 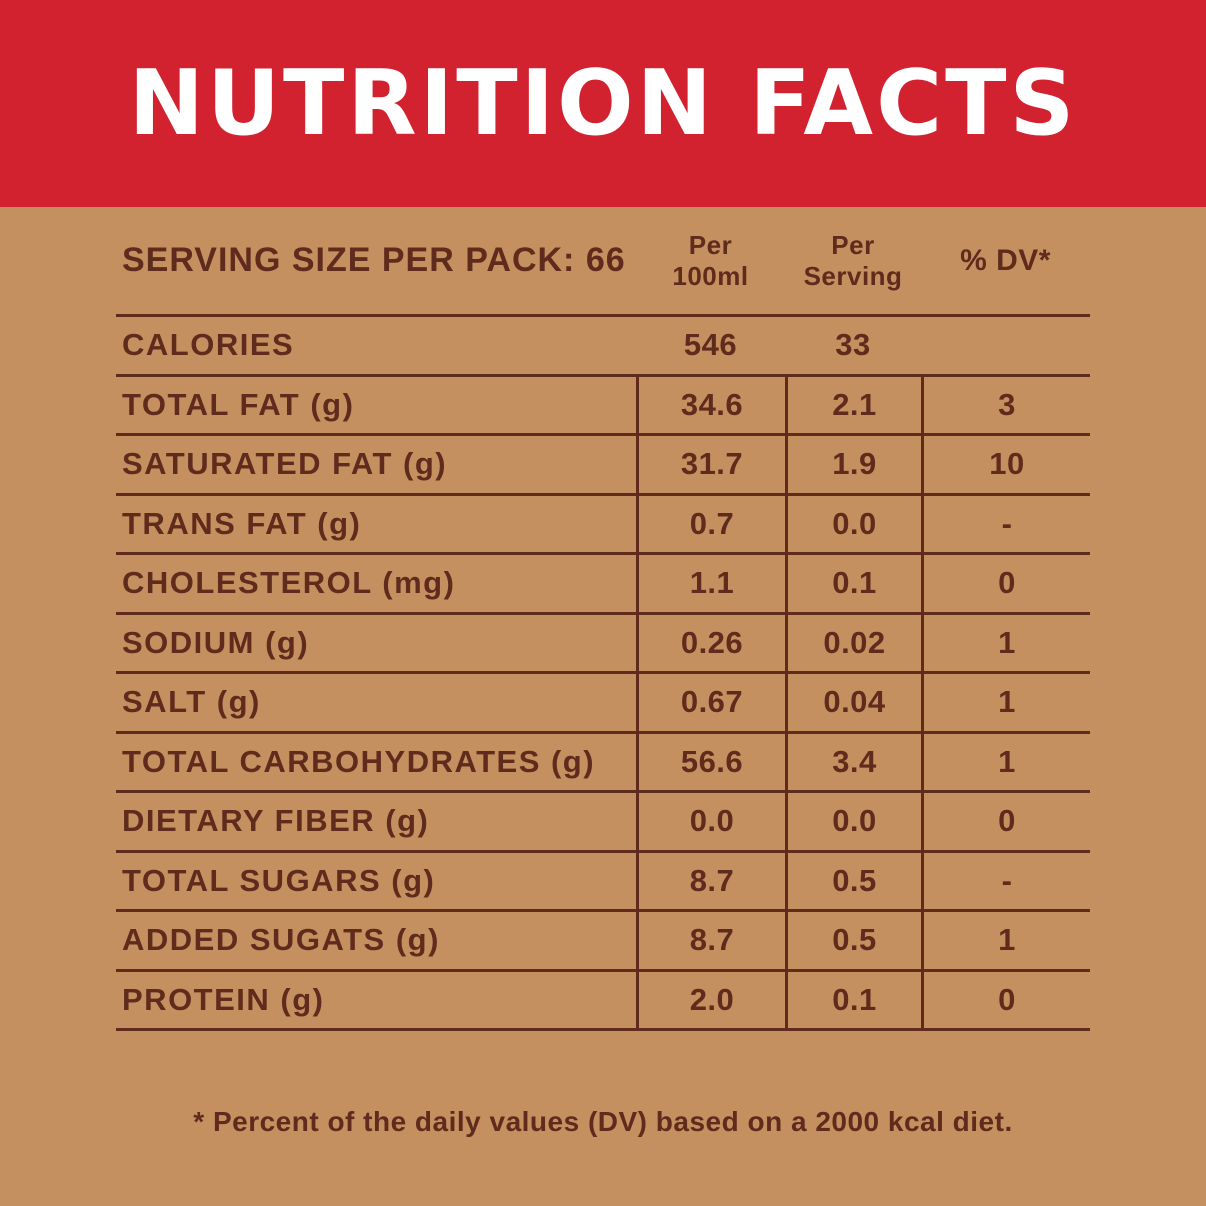 What do you see at coordinates (603, 644) in the screenshot?
I see `table-row: SODIUM (g) 0.26 0.02 1` at bounding box center [603, 644].